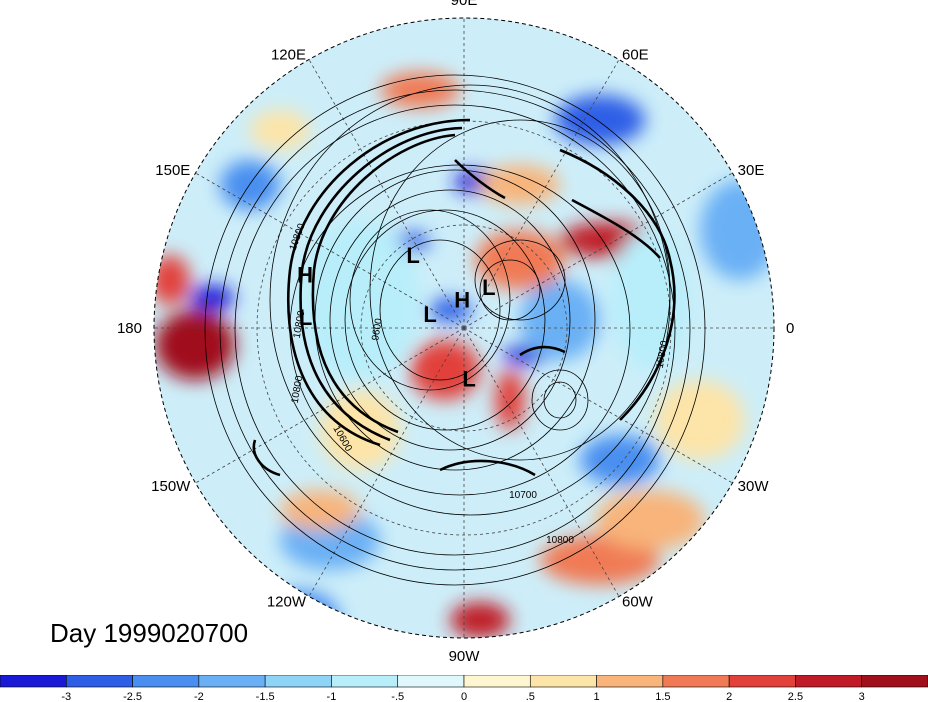  Describe the element at coordinates (265, 696) in the screenshot. I see `colorbar-tick-label: -1.5` at that location.